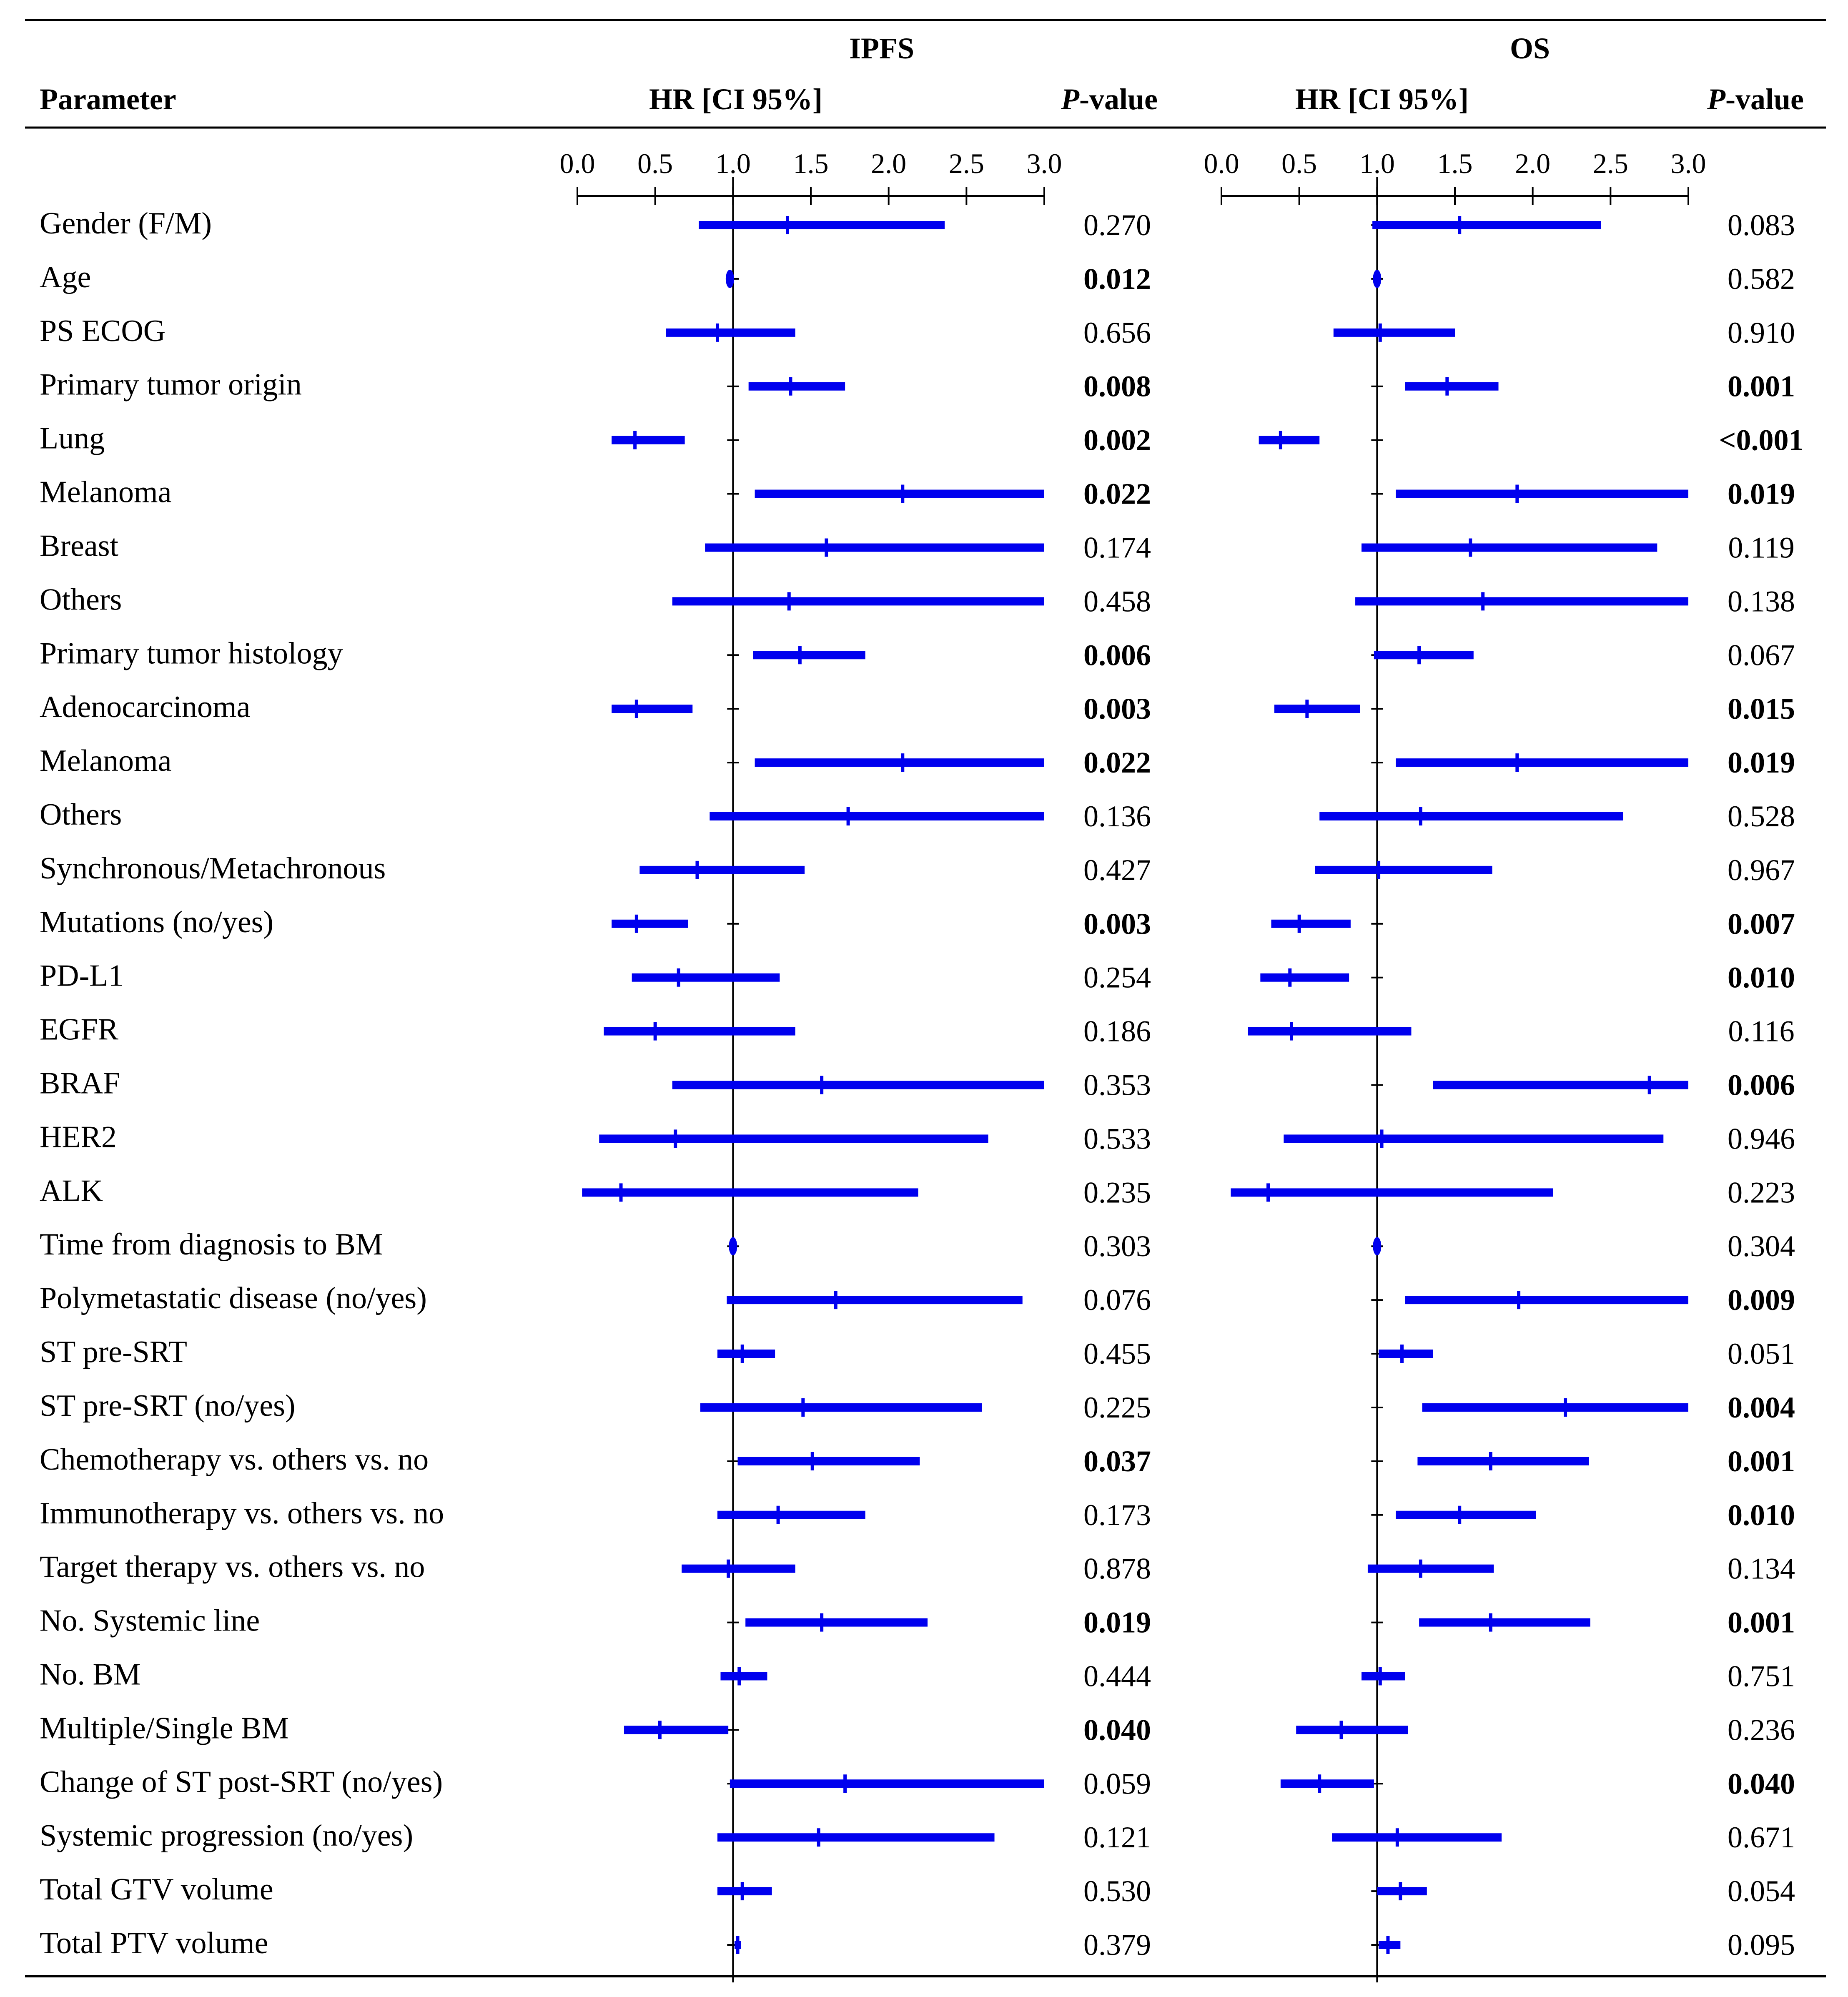 Image resolution: width=1848 pixels, height=1997 pixels. What do you see at coordinates (888, 163) in the screenshot?
I see `ipfs-tick-label: 2.0` at bounding box center [888, 163].